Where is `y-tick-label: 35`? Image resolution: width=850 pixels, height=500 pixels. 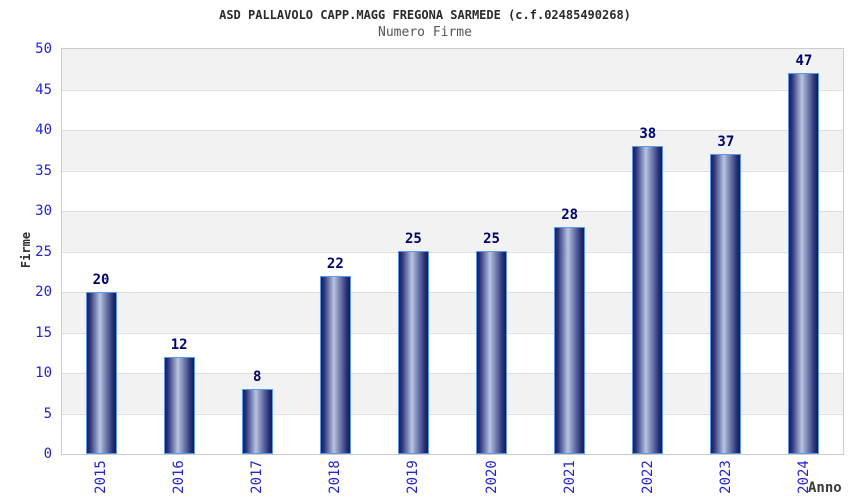 y-tick-label: 35 is located at coordinates (43, 170).